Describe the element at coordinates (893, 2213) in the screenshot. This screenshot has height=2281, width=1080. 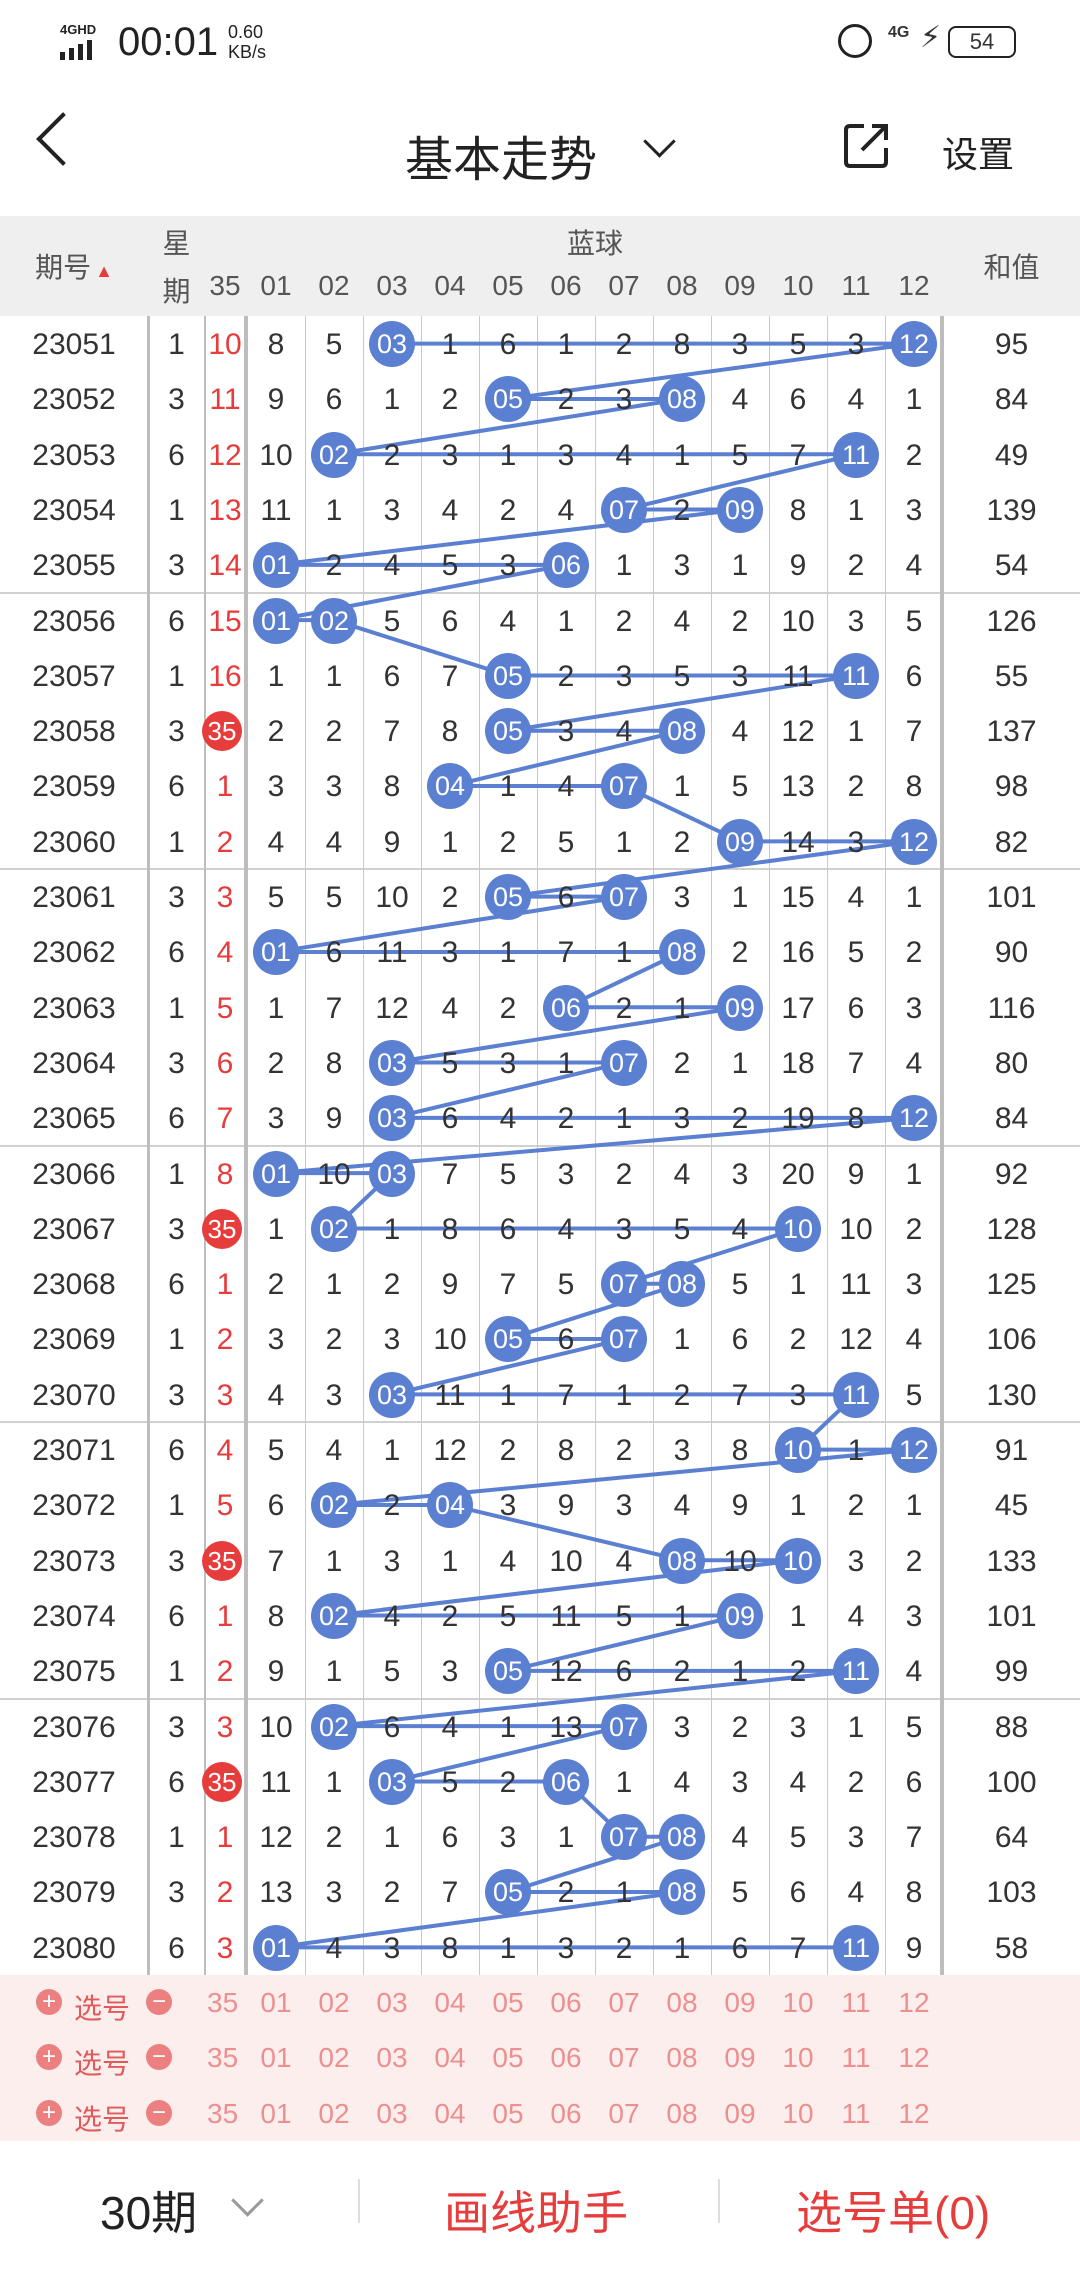
I see `pick-list-button: 选号单(0)` at that location.